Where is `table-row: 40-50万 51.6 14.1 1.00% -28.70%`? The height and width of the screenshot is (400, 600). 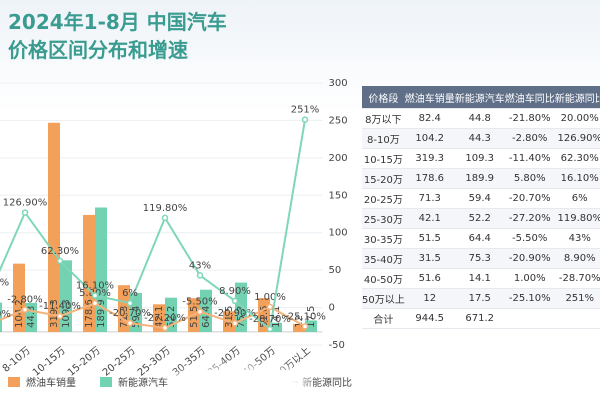 table-row: 40-50万 51.6 14.1 1.00% -28.70% is located at coordinates (481, 278).